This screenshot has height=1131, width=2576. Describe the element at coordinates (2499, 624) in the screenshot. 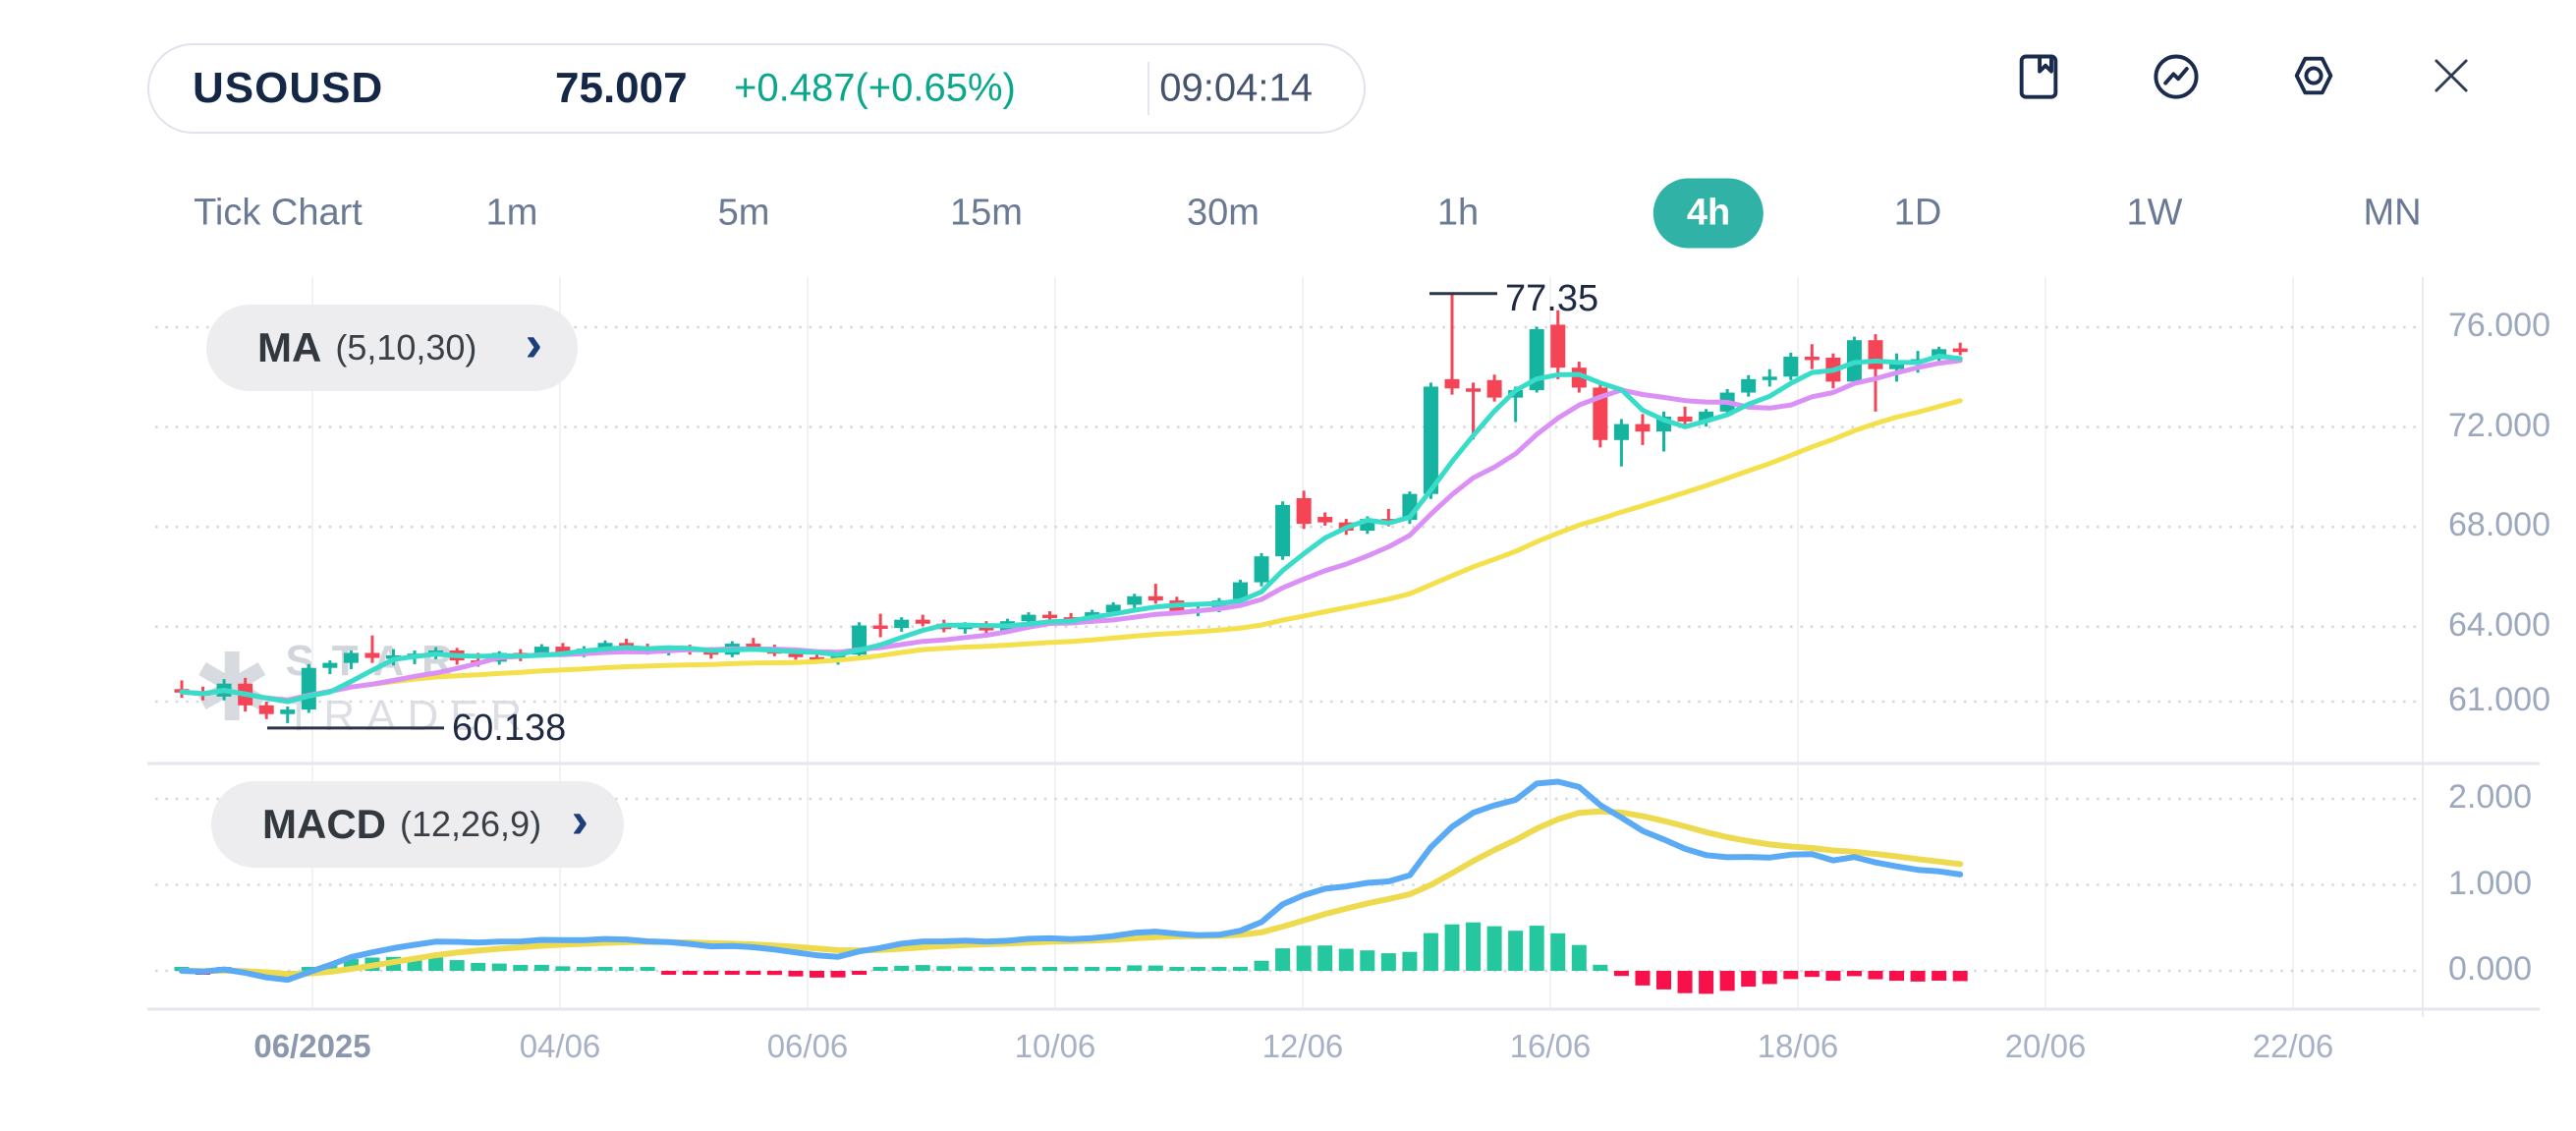

I see `price-axis-tick: 64.000` at that location.